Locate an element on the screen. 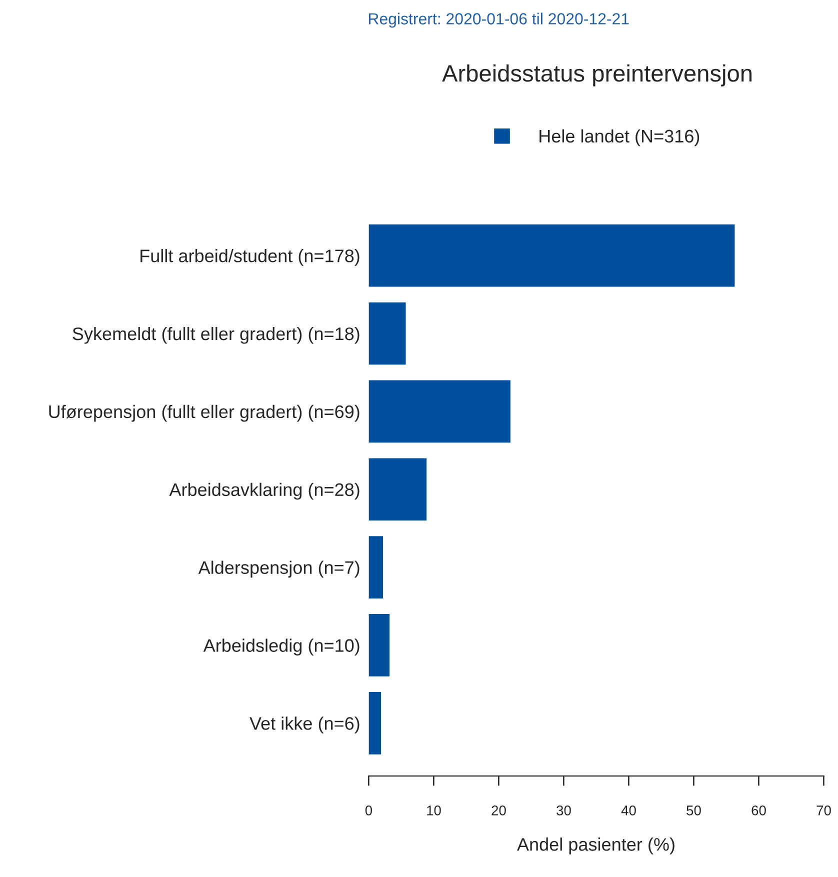 The width and height of the screenshot is (838, 877). x-tick-label: 0 is located at coordinates (368, 811).